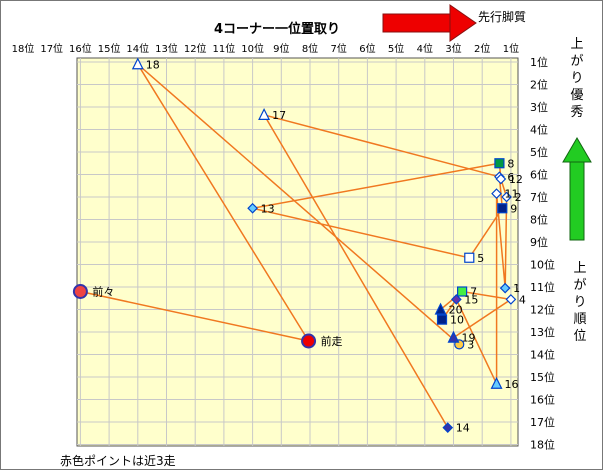  I want to click on horse-point: 13, so click(261, 208).